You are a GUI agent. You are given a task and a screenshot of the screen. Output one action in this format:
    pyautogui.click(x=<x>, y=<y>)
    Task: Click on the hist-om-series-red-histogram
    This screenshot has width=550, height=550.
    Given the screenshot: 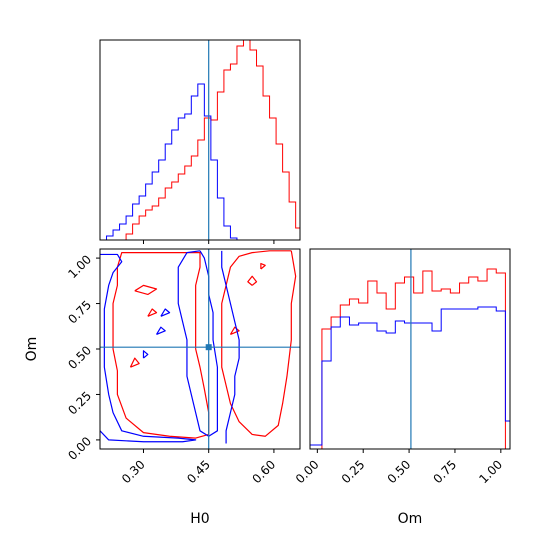 What is the action you would take?
    pyautogui.click(x=410, y=358)
    